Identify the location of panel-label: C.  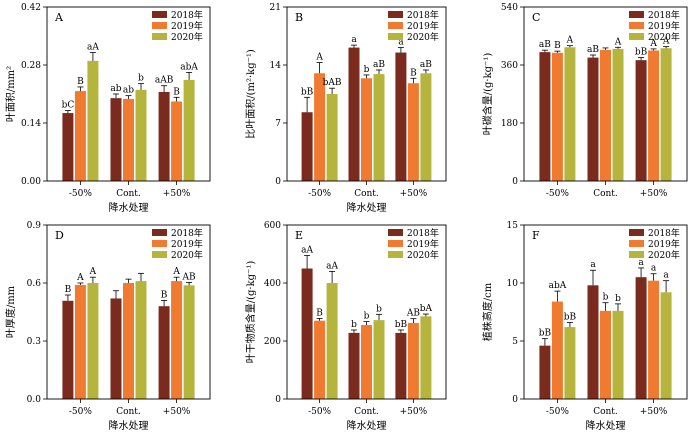
(536, 17).